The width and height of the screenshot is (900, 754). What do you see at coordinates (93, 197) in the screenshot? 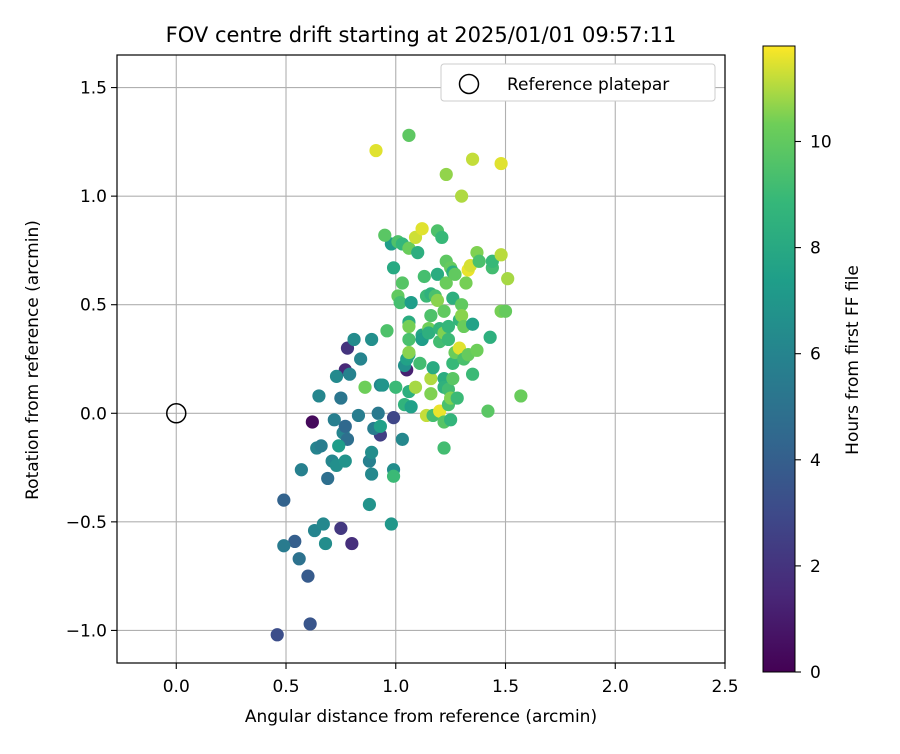
I see `y-tick-label: 1.0` at bounding box center [93, 197].